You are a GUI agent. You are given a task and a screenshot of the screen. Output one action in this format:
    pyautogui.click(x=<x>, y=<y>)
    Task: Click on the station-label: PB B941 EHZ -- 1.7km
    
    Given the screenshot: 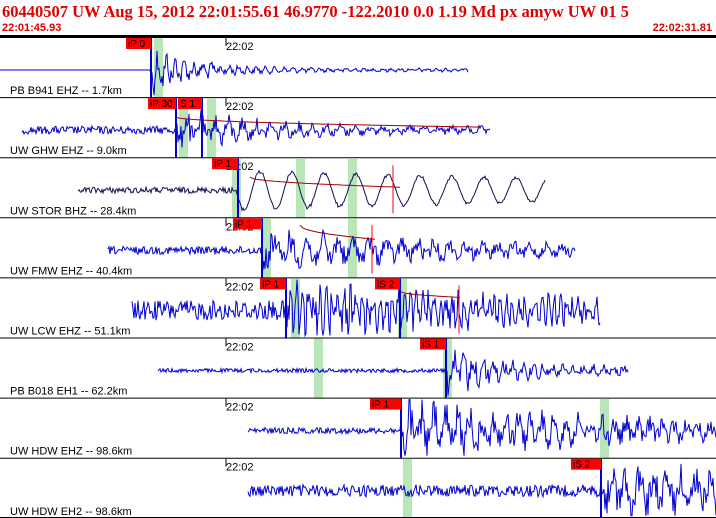 What is the action you would take?
    pyautogui.click(x=66, y=91)
    